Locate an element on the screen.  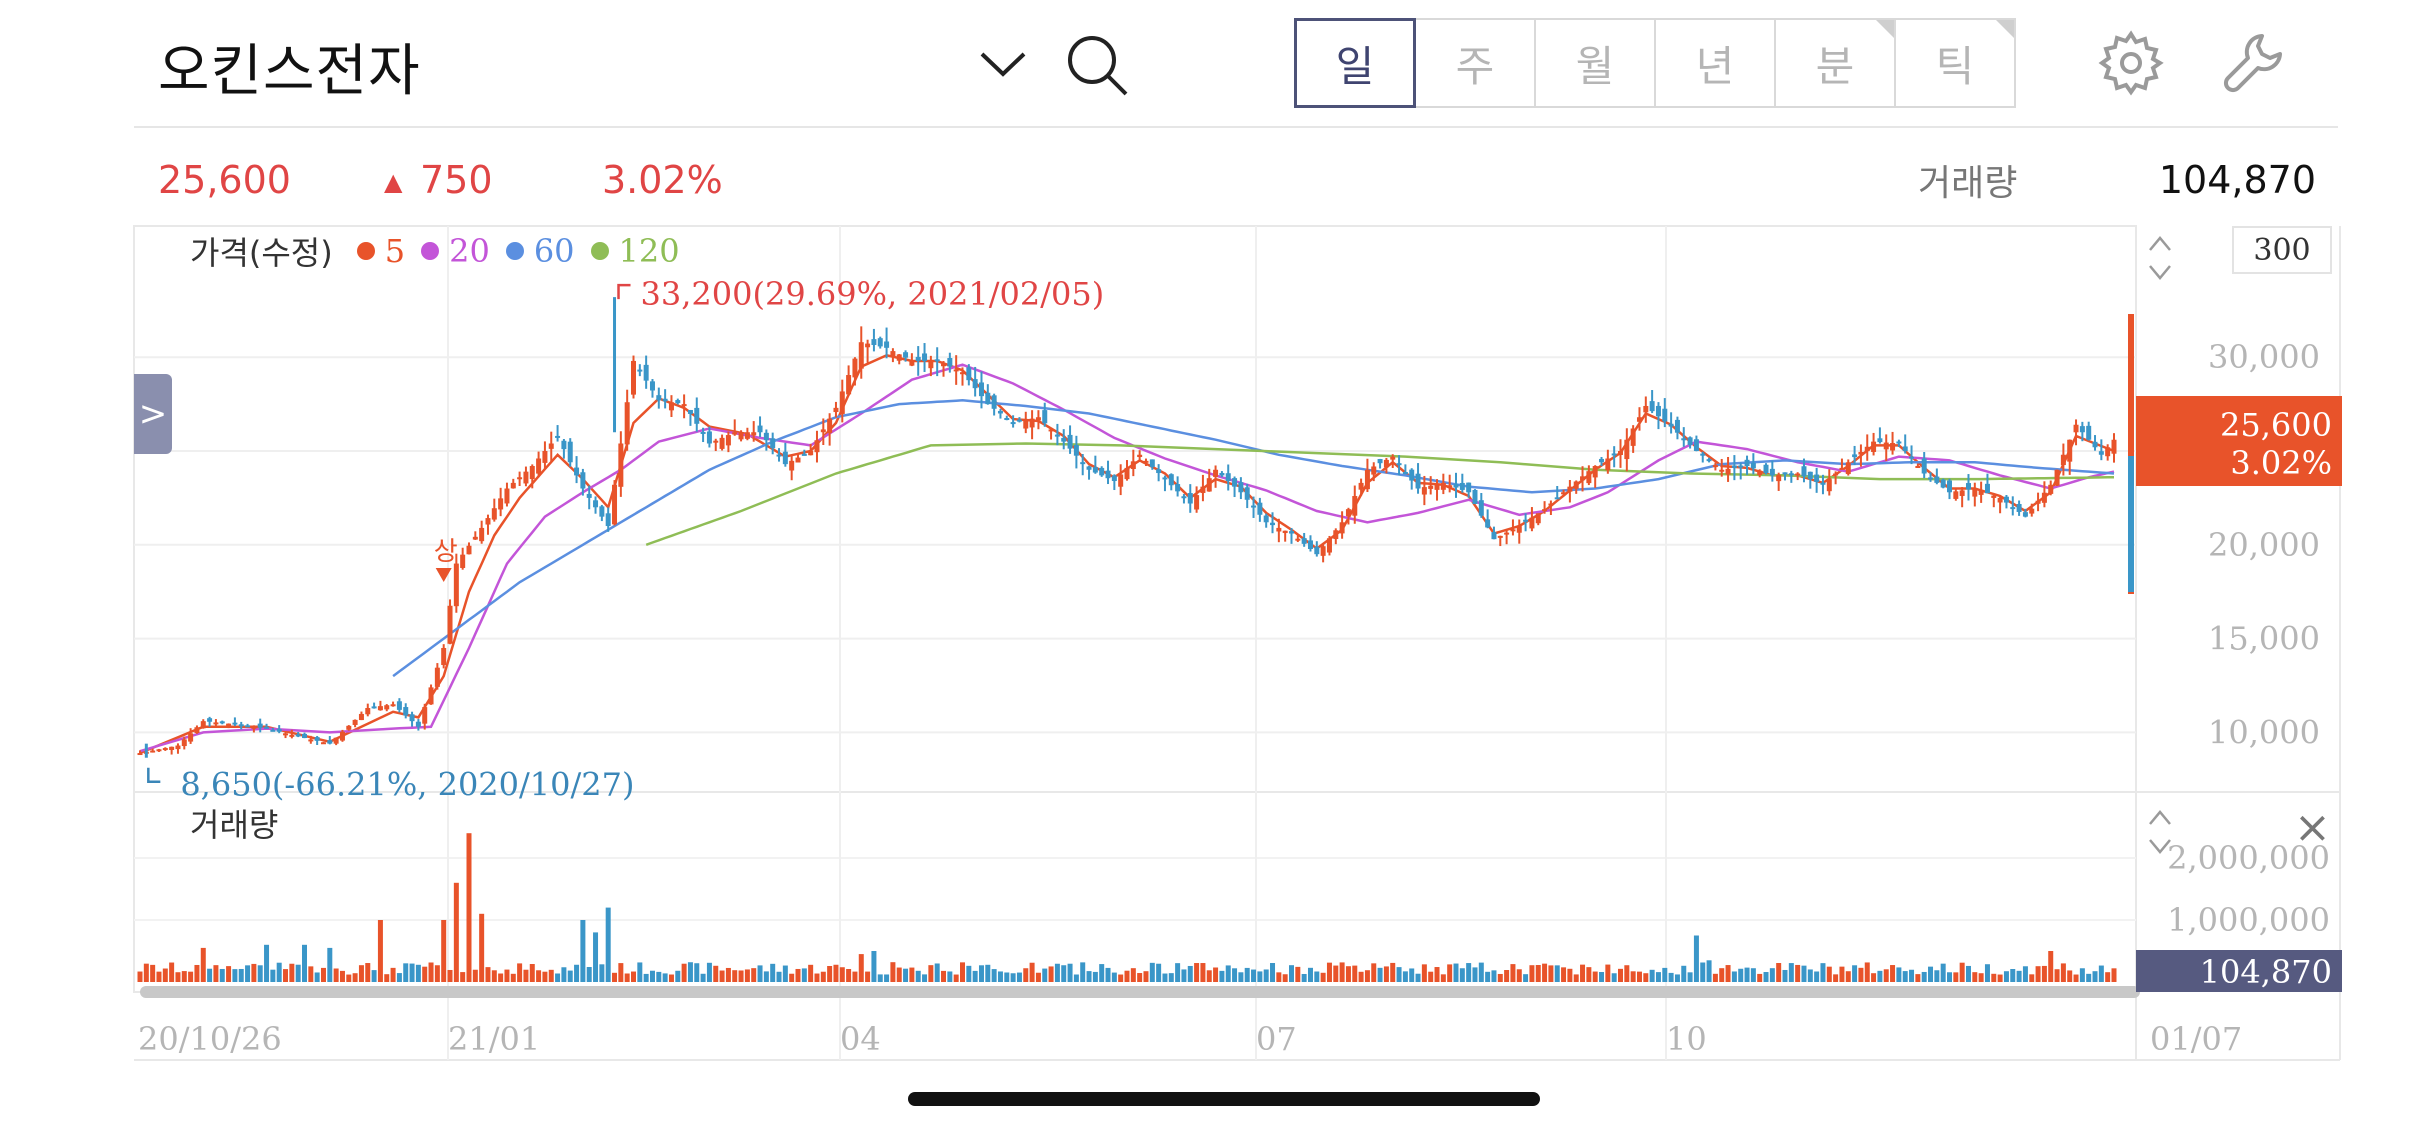
scroll-down-icon is located at coordinates (2160, 272).